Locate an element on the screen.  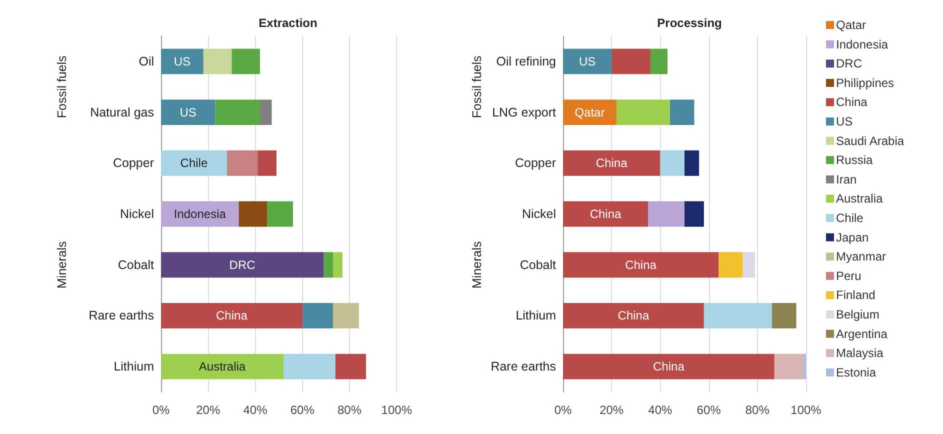
legend-label: Saudi Arabia is located at coordinates (870, 141).